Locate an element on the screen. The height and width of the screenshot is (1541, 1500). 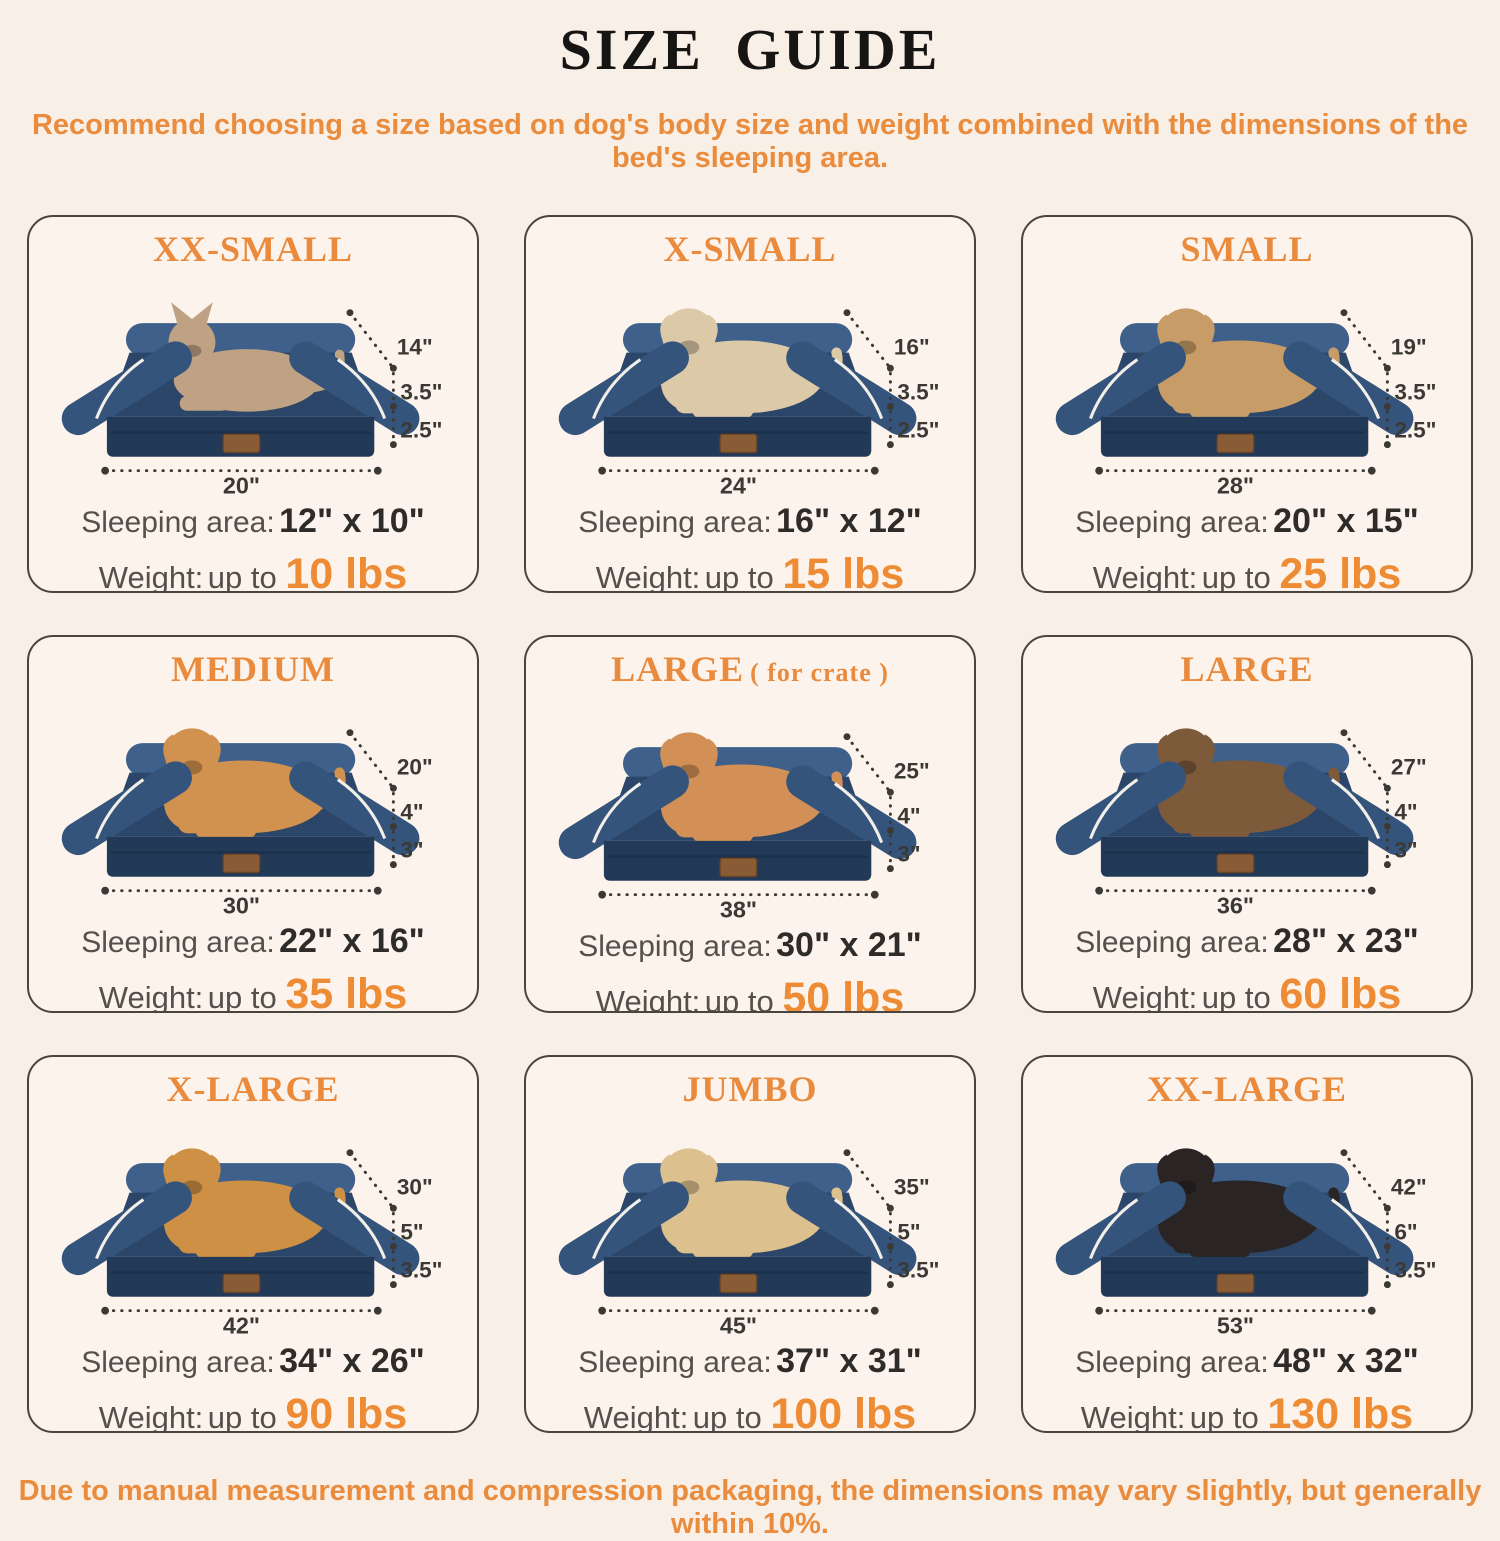
size-card: LARGE( for crate ) is located at coordinates (750, 824).